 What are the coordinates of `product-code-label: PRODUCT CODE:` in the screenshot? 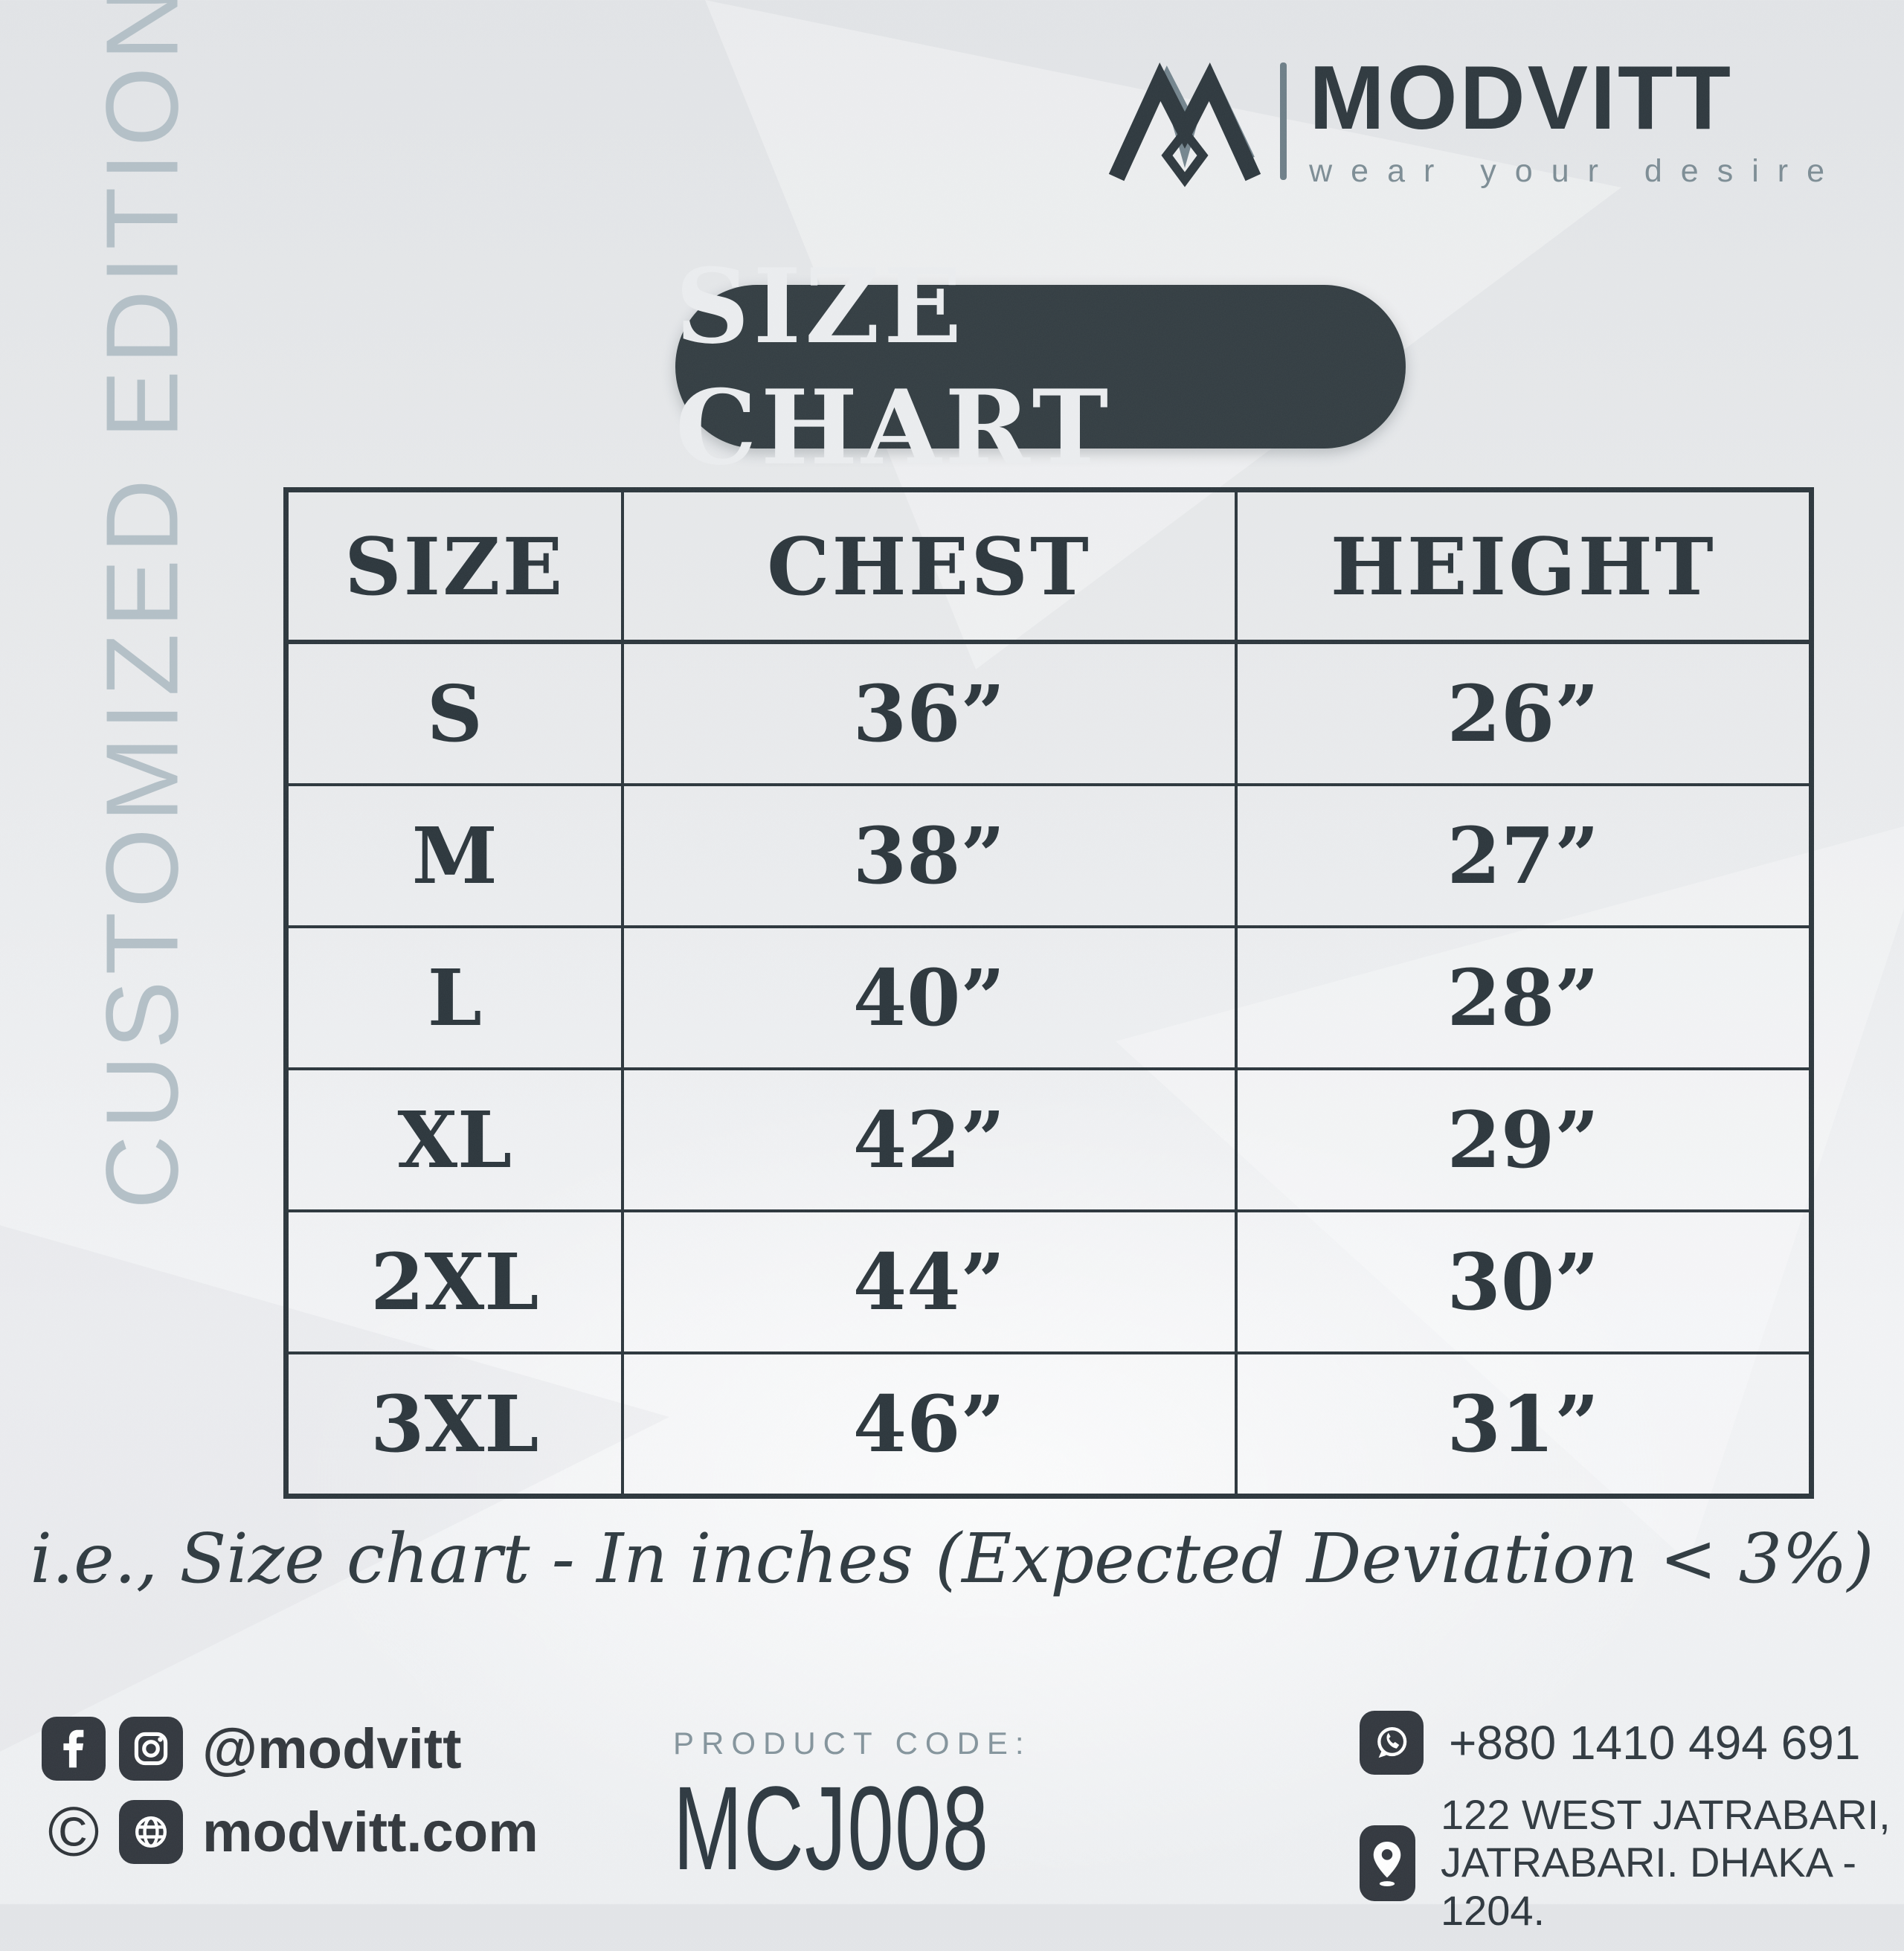 It's located at (853, 1743).